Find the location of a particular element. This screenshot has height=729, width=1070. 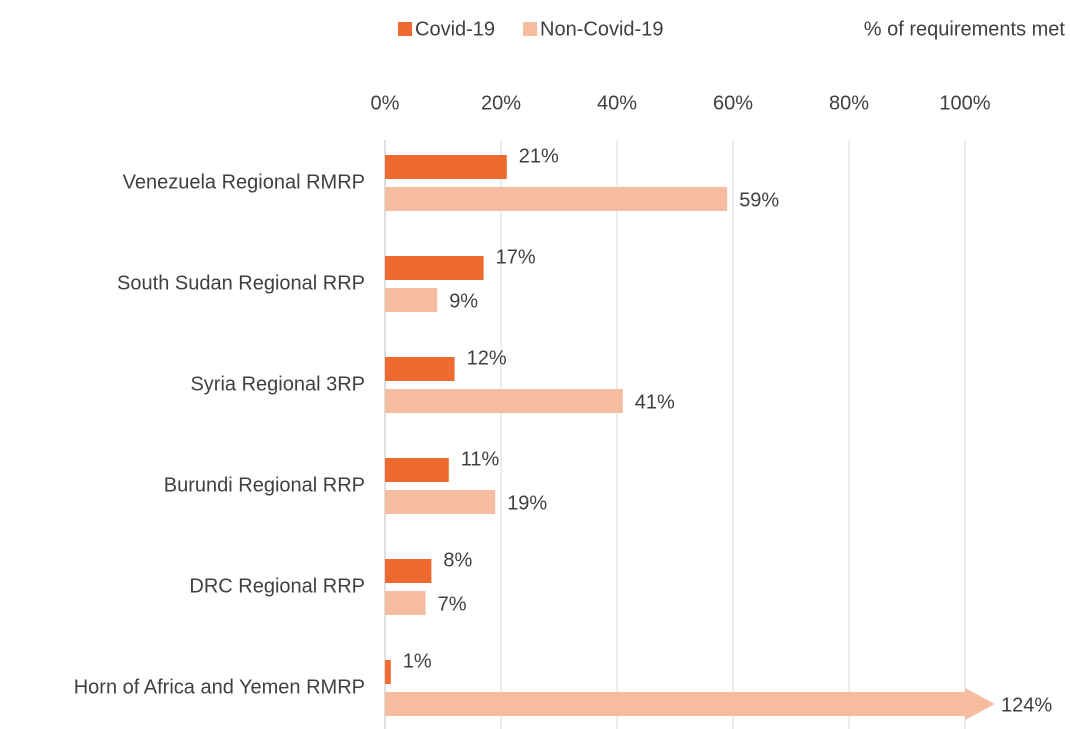

data-label: 9% is located at coordinates (463, 301).